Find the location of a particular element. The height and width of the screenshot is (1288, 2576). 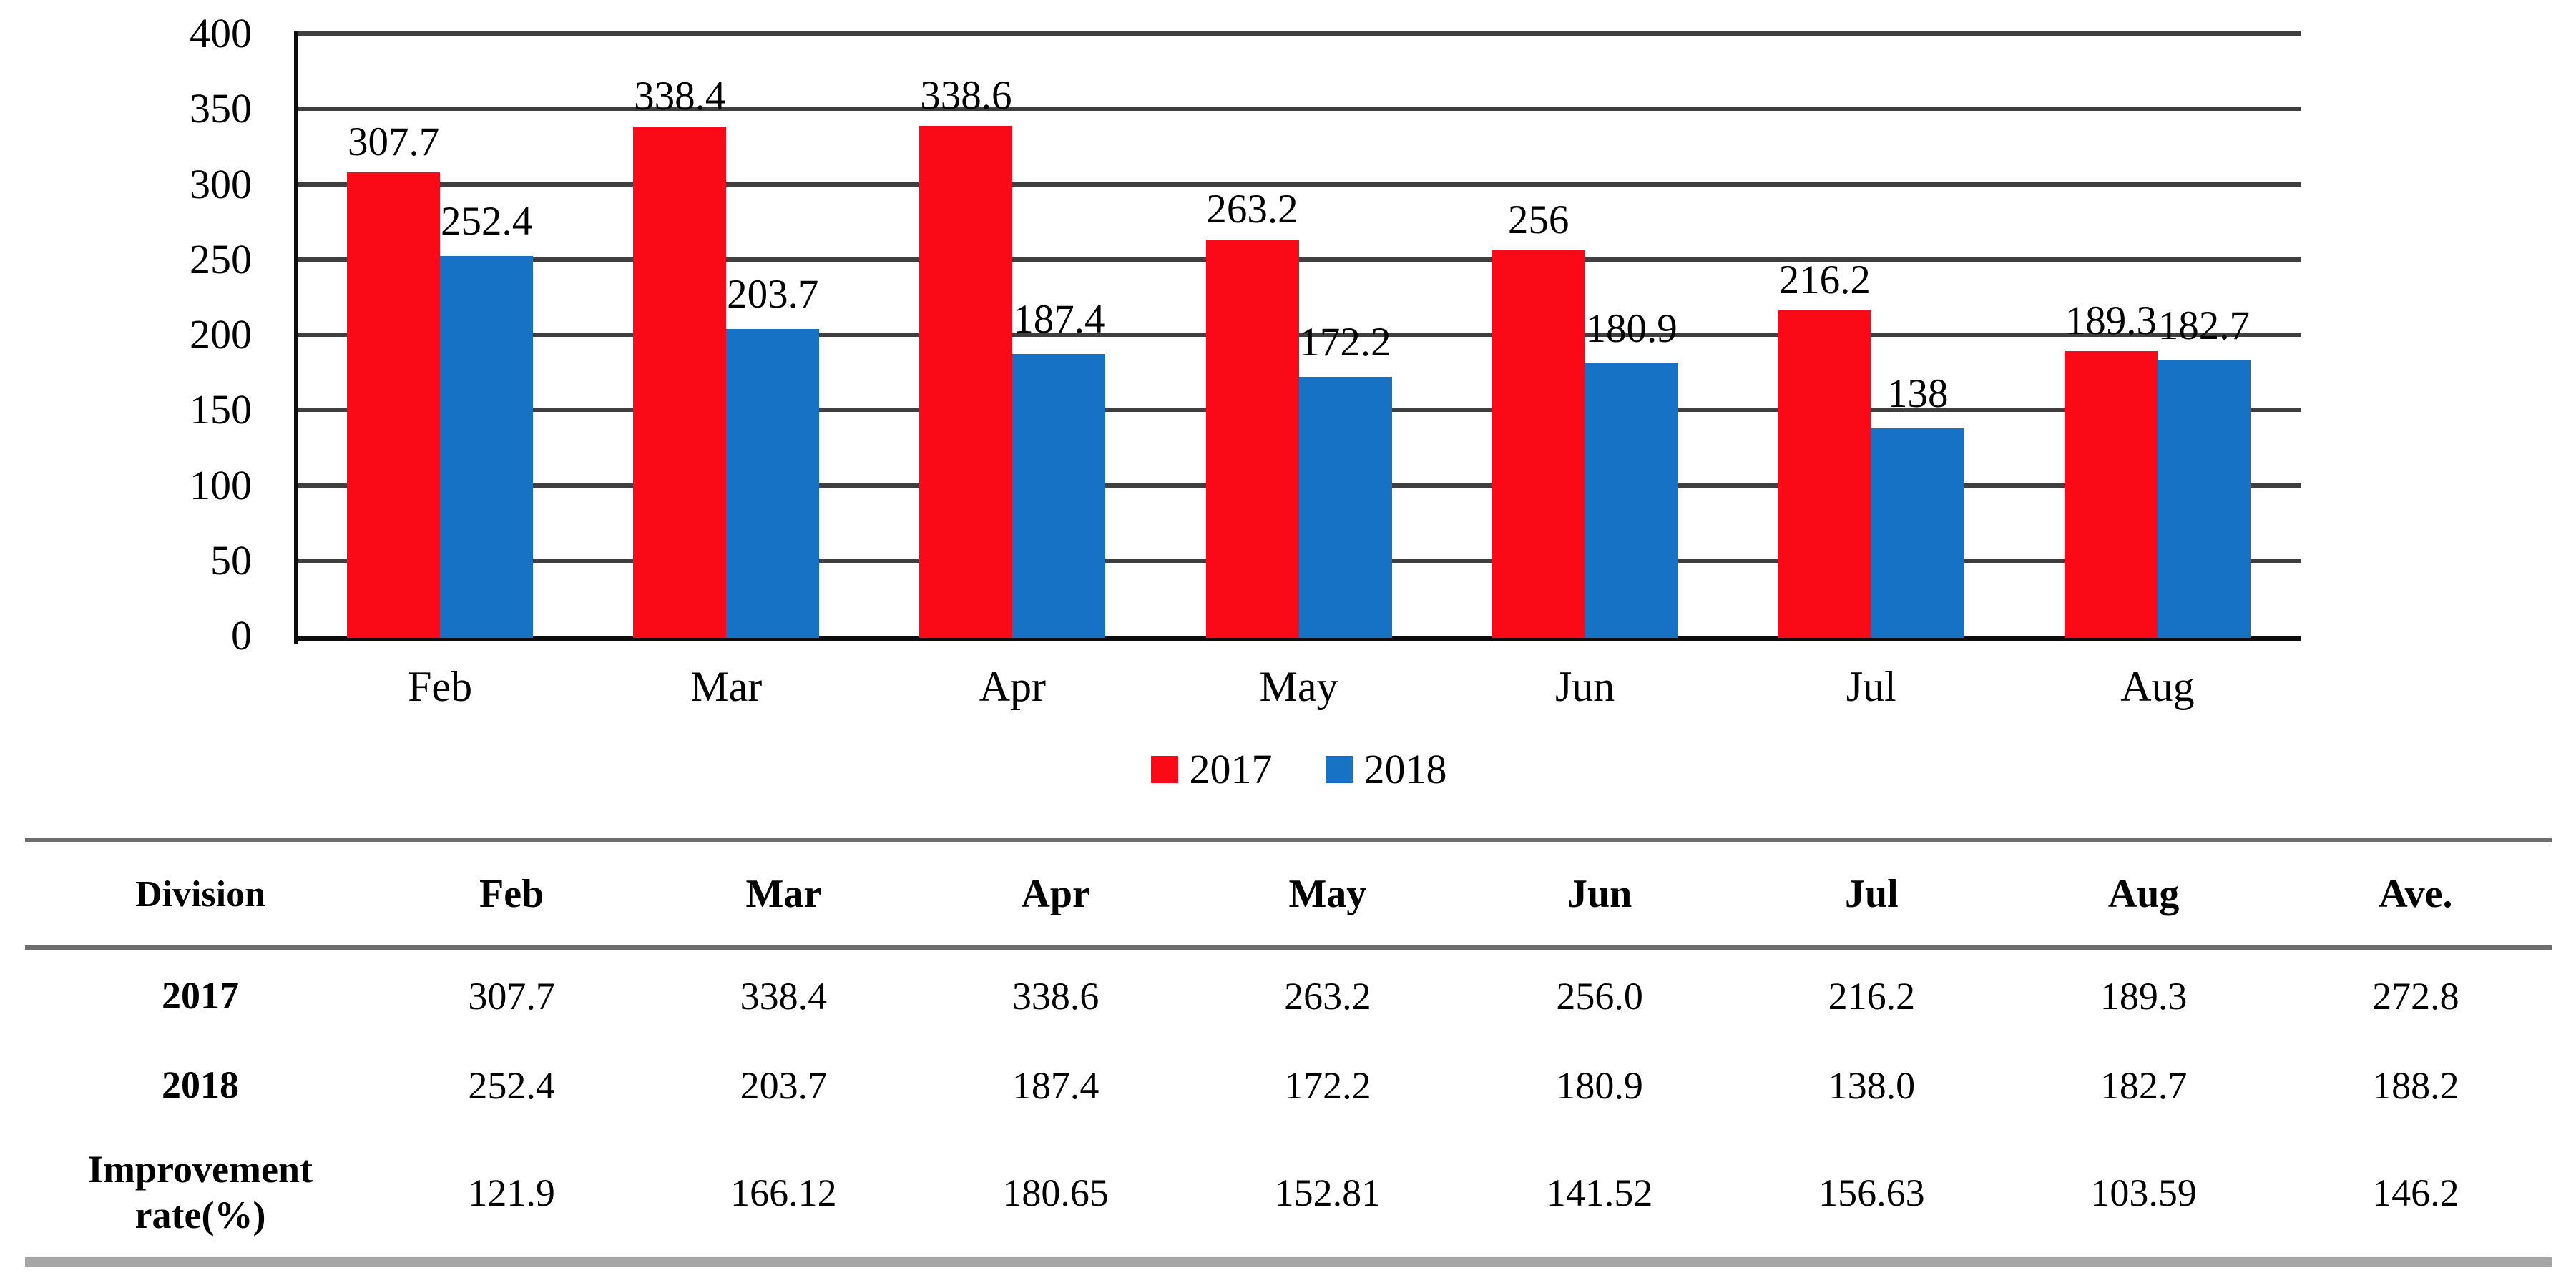

bar-2018-apr is located at coordinates (1059, 495).